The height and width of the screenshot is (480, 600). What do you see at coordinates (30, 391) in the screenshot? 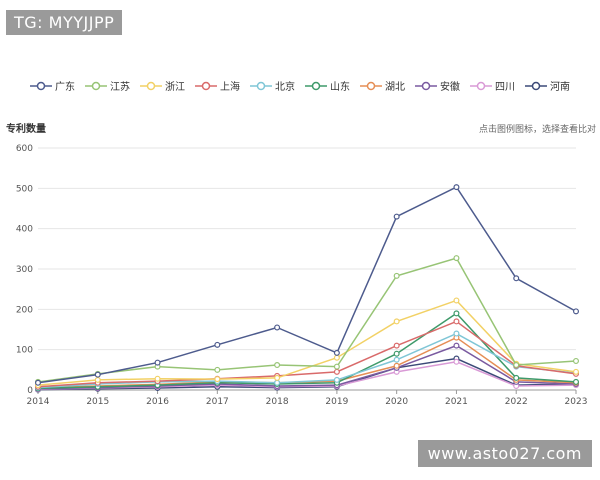
I see `y-tick-label: 0` at bounding box center [30, 391].